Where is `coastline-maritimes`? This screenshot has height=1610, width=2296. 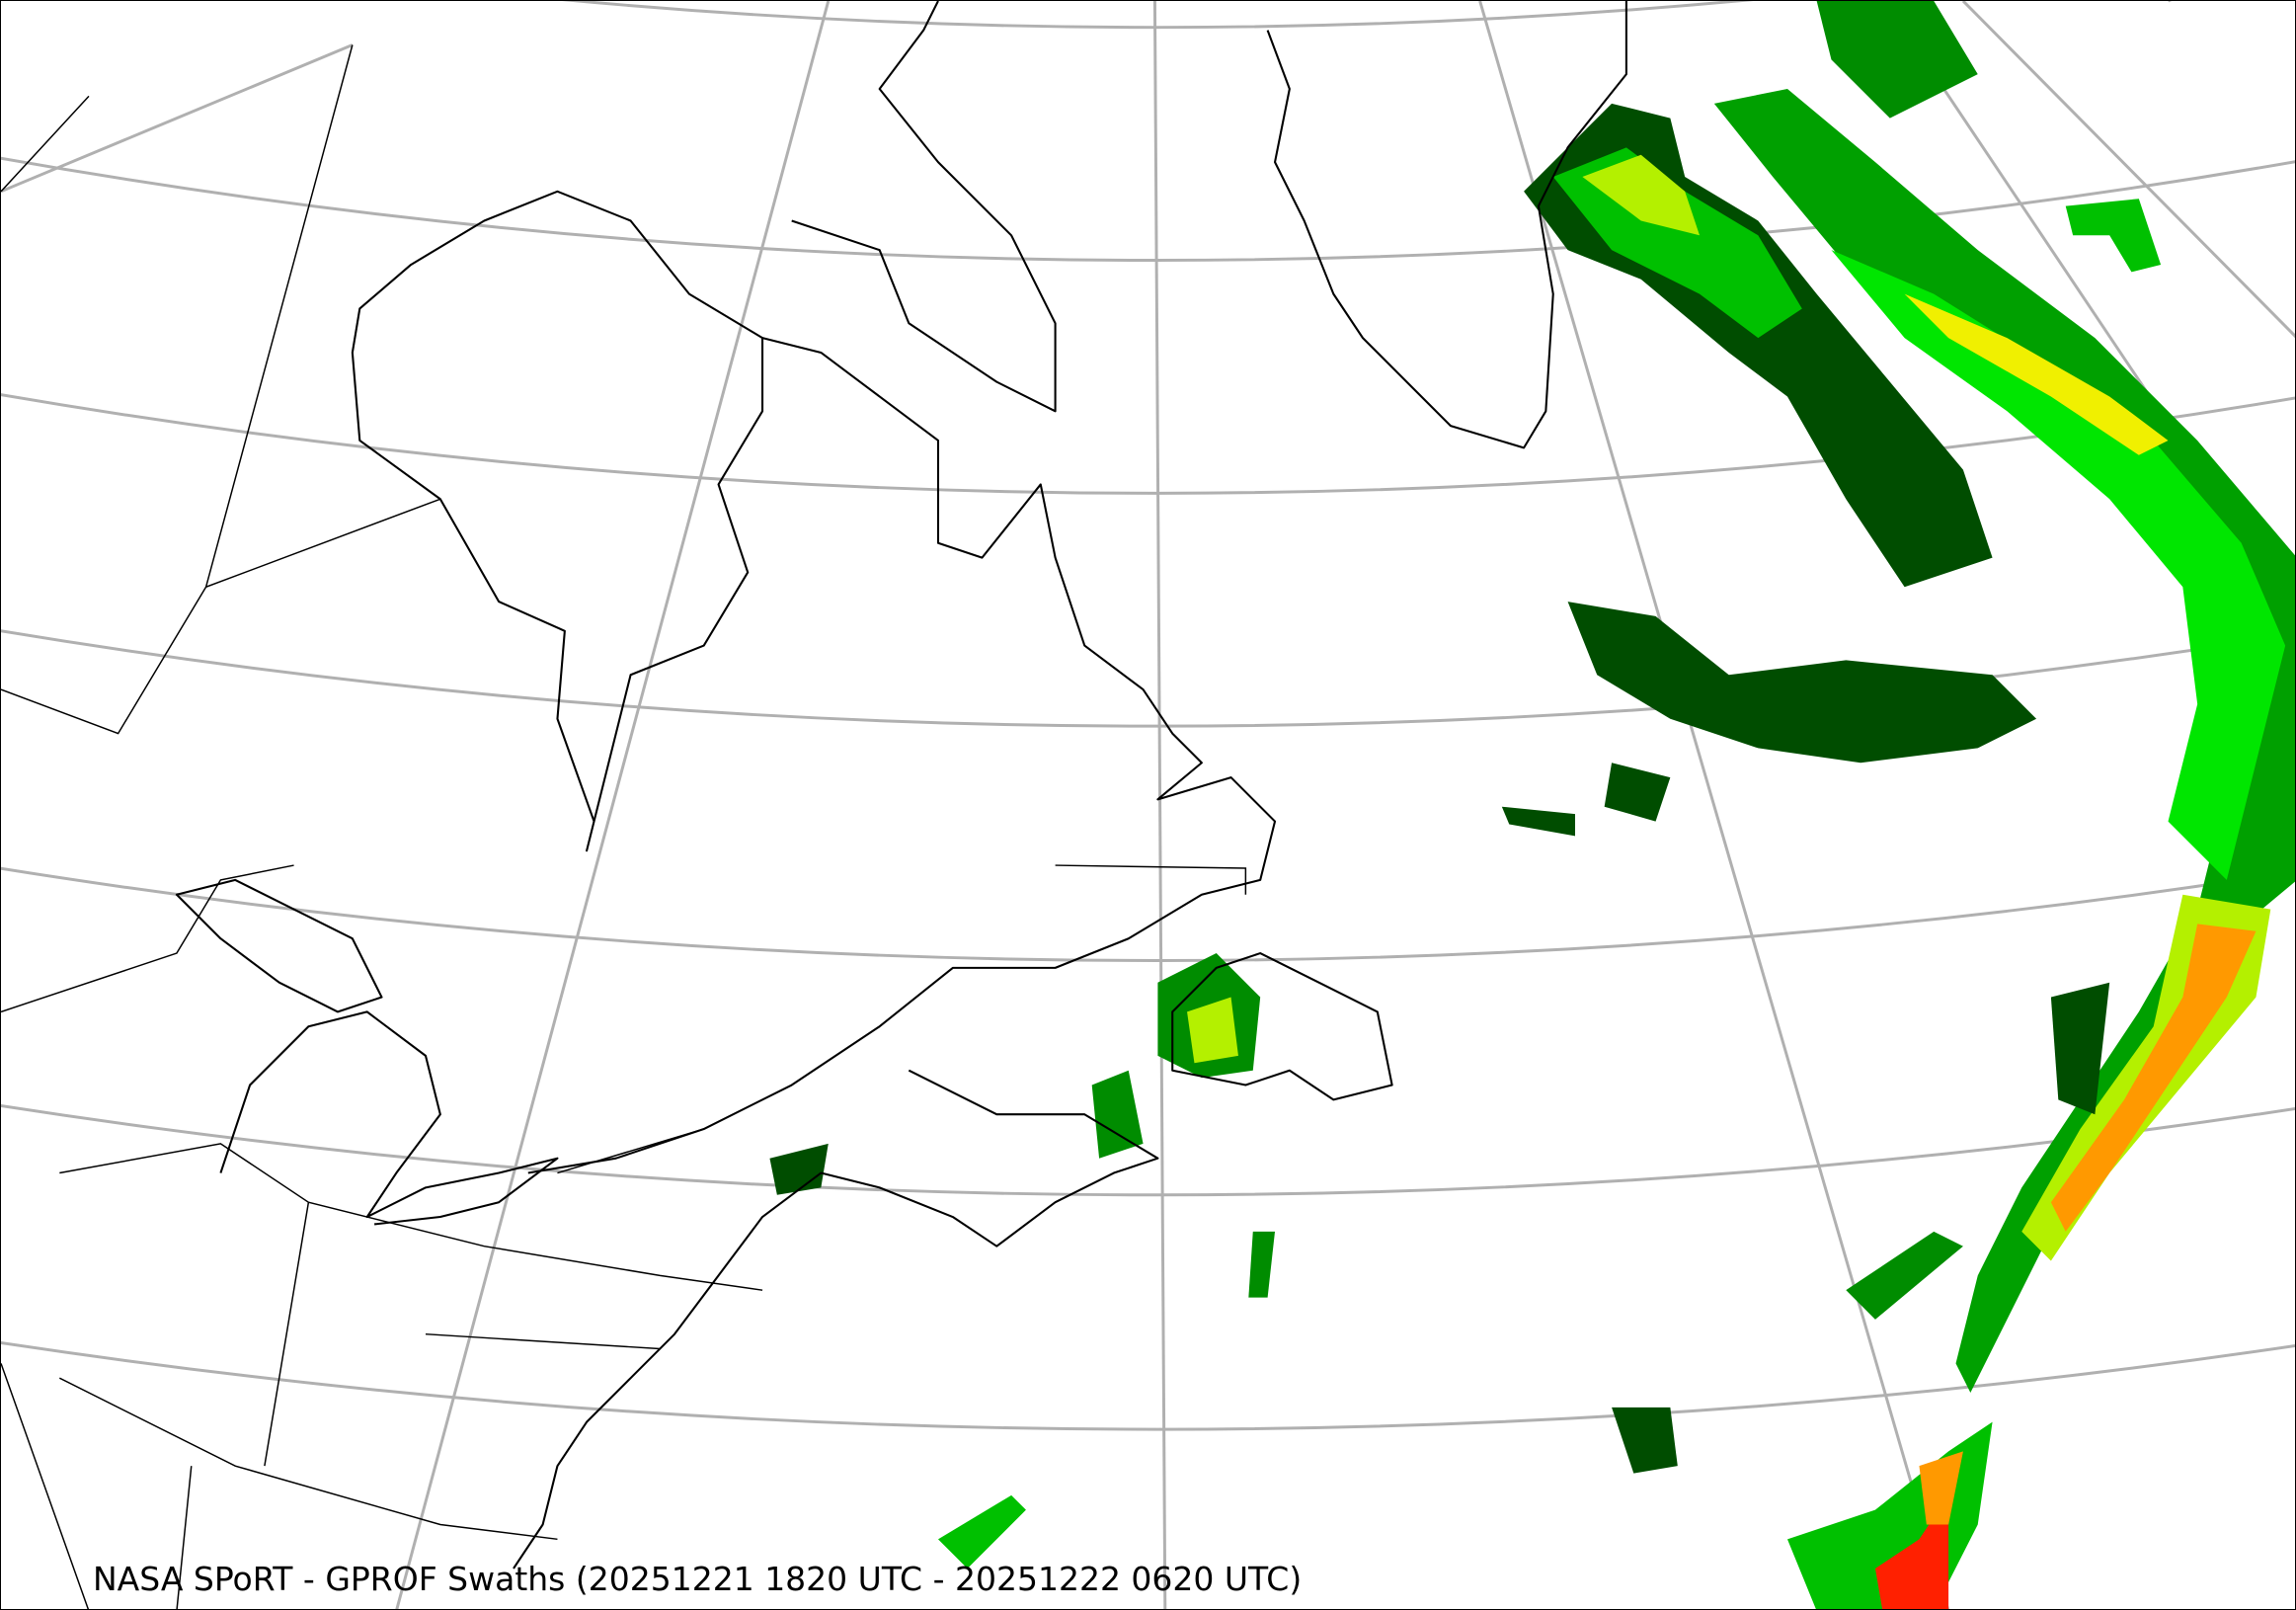
coastline-maritimes is located at coordinates (836, 1319).